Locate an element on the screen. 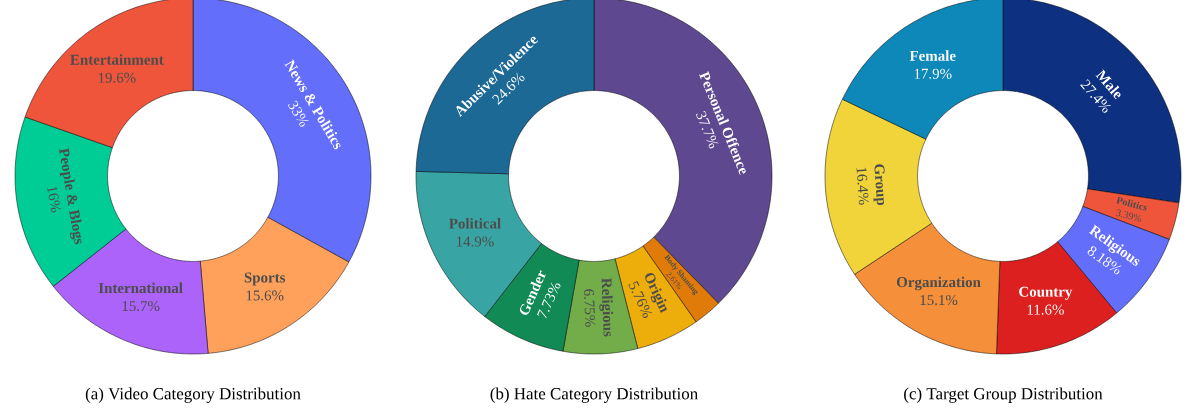 The width and height of the screenshot is (1188, 408). data-label: 6.75% is located at coordinates (590, 308).